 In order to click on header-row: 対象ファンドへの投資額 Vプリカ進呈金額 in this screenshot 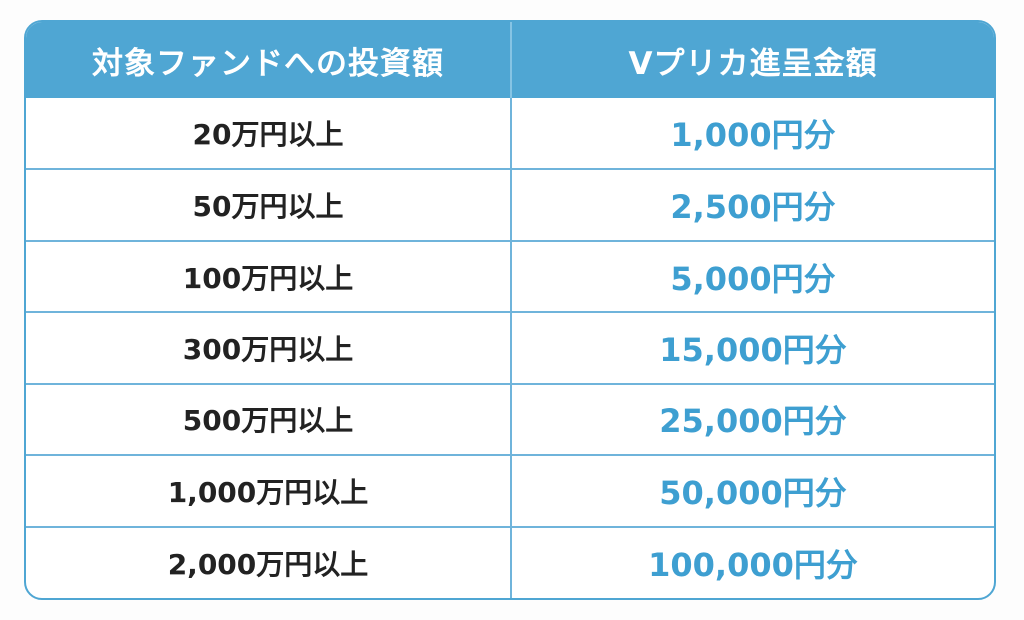, I will do `click(510, 60)`.